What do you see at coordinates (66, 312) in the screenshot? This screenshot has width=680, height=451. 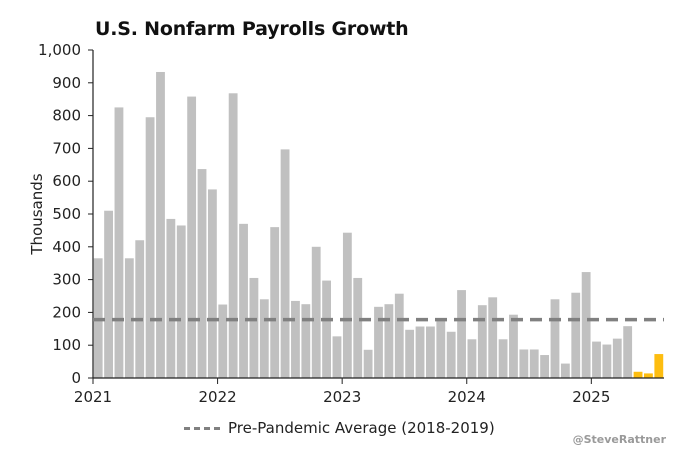 I see `y-tick-label: 200` at bounding box center [66, 312].